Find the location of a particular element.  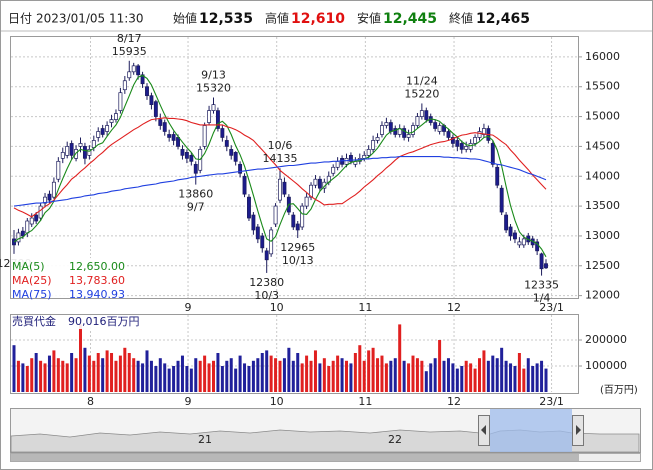

header-label: 高値 is located at coordinates (277, 18).